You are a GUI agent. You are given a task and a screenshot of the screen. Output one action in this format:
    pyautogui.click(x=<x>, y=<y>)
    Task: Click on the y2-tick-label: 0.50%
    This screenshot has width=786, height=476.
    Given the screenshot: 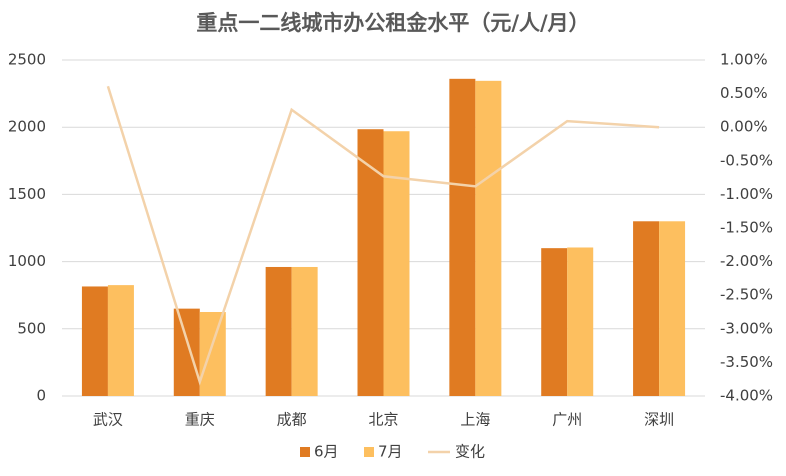 What is the action you would take?
    pyautogui.click(x=744, y=93)
    